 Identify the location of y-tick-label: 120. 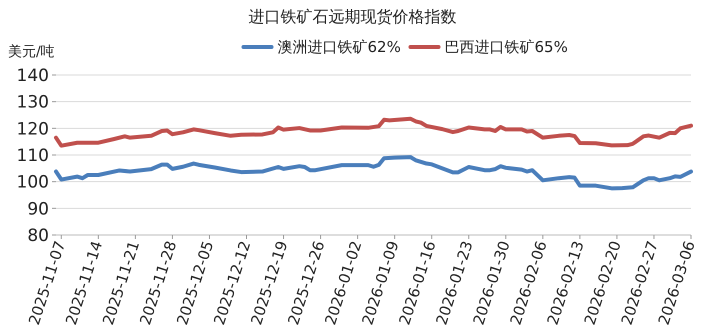
(32, 129).